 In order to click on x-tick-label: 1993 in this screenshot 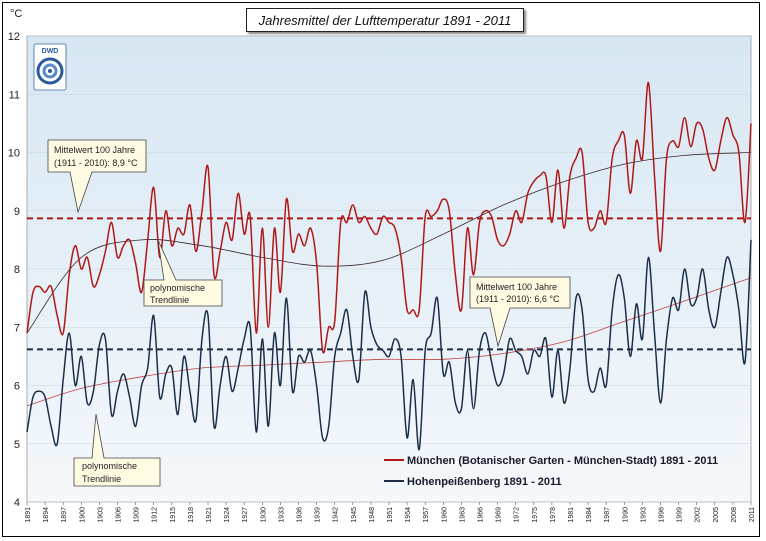, I will do `click(643, 515)`.